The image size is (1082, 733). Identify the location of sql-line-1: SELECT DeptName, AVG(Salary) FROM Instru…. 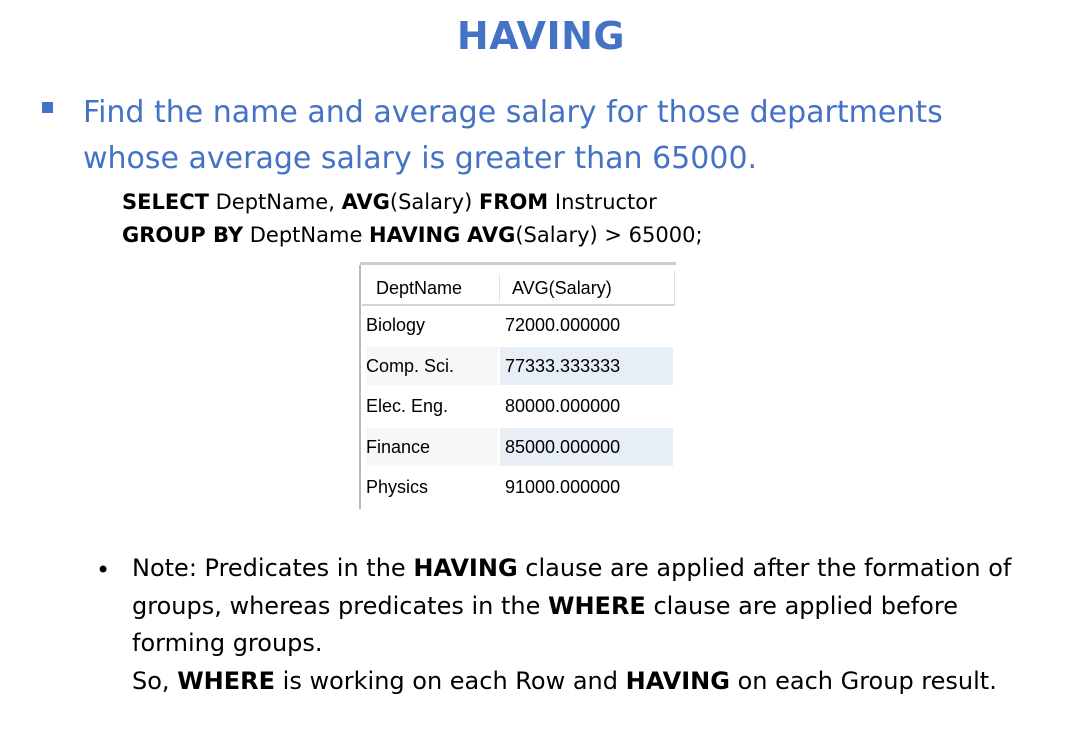
(412, 202).